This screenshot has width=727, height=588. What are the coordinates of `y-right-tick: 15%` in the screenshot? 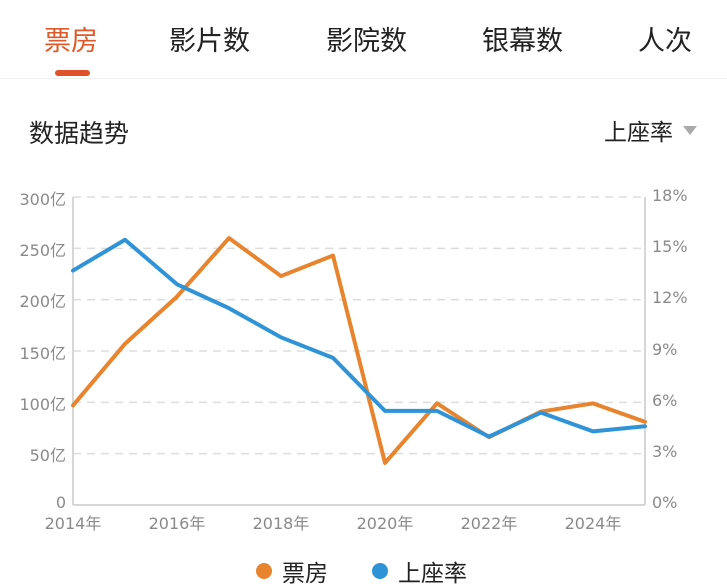 It's located at (670, 246).